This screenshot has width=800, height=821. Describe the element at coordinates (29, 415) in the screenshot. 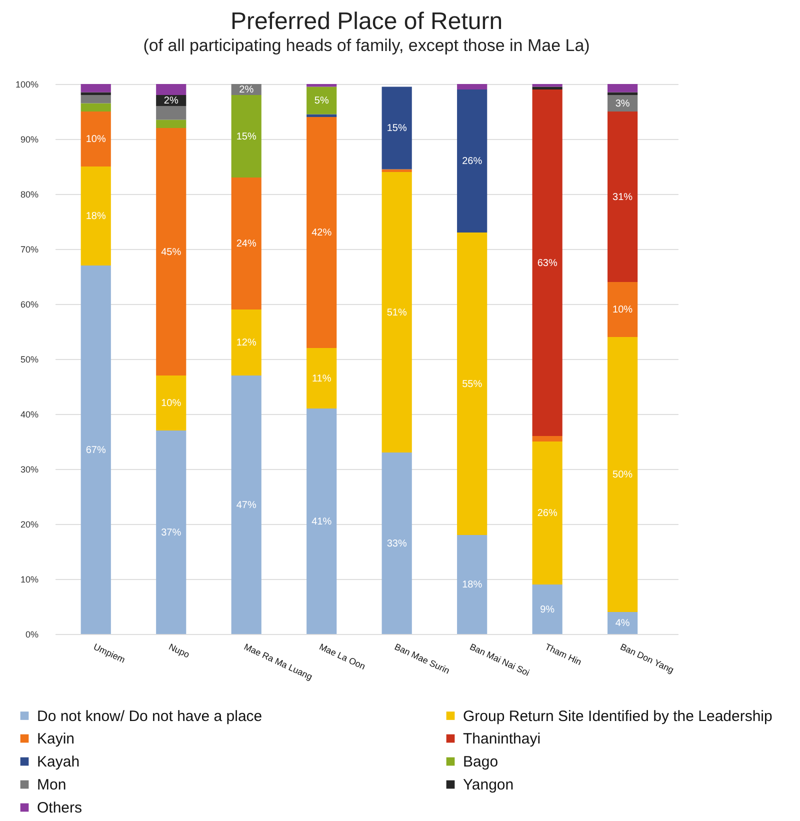

I see `y-tick-label: 40%` at that location.